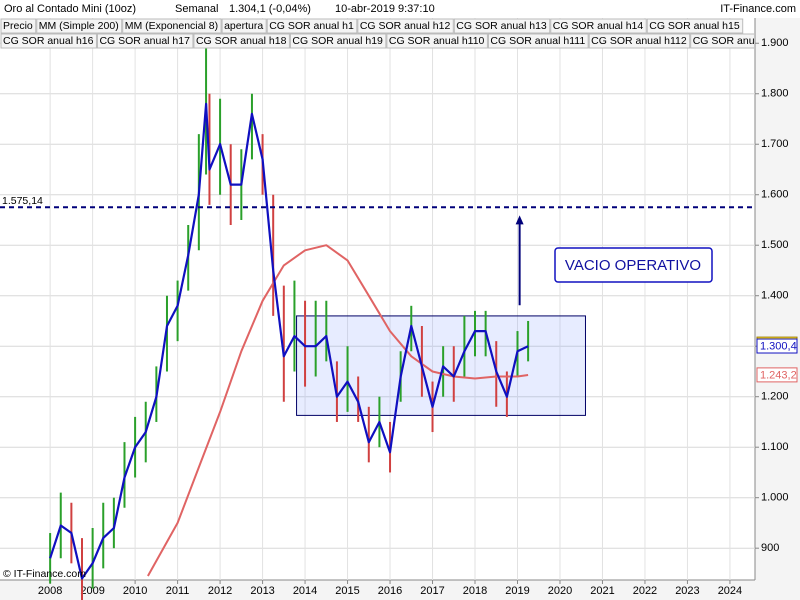 This screenshot has width=800, height=600. What do you see at coordinates (775, 43) in the screenshot?
I see `y-tick-label: 1.900` at bounding box center [775, 43].